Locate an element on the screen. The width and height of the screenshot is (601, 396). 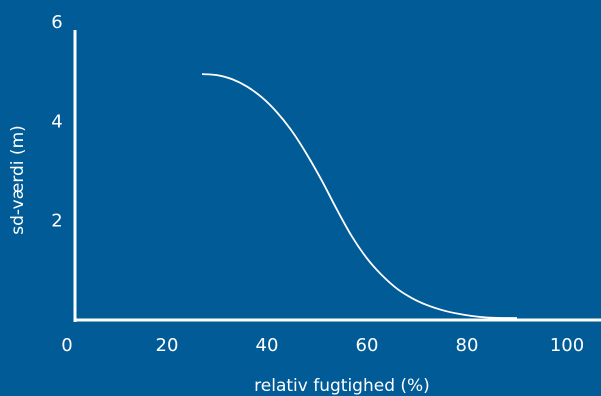
x-tick-label: 60 is located at coordinates (367, 345).